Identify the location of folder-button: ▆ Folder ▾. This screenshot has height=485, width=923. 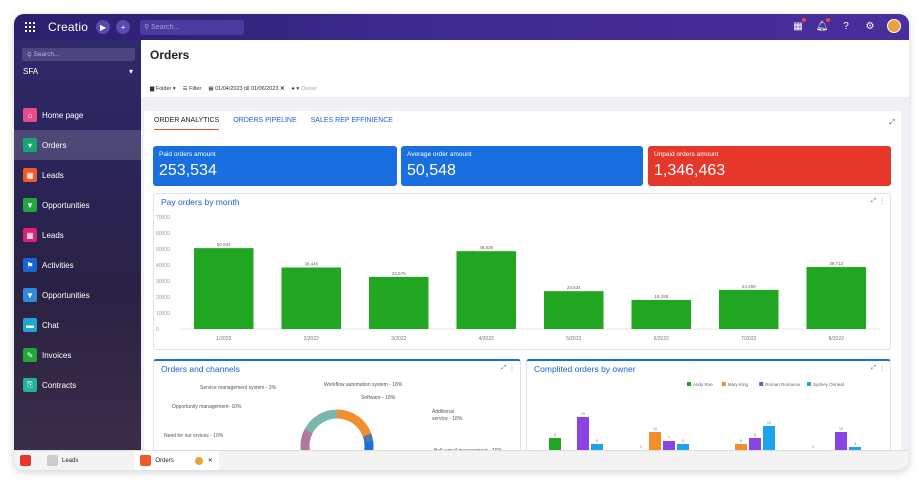
(163, 89).